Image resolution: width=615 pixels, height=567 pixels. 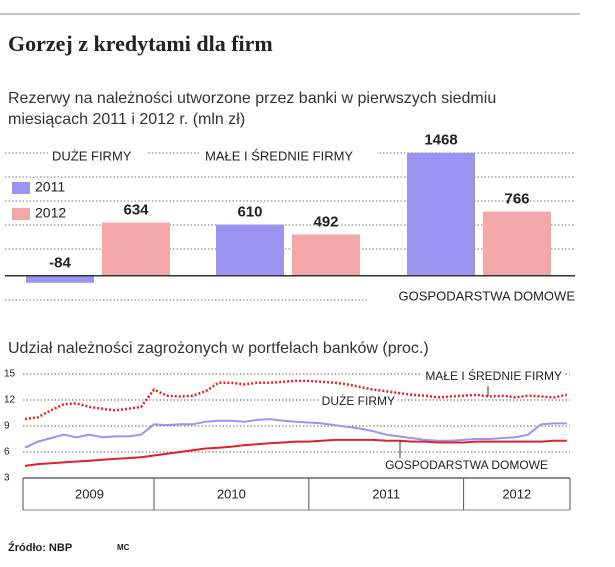 I want to click on series-label: MAŁE I ŚREDNIE FIRMY, so click(x=493, y=375).